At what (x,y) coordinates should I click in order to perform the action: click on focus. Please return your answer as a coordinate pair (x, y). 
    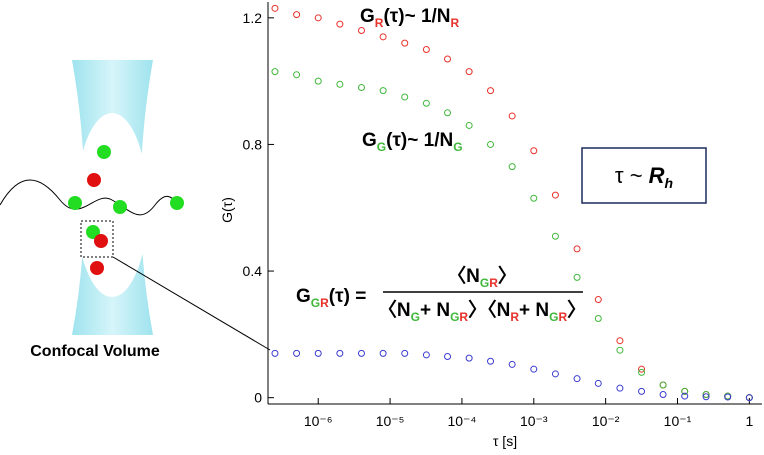
    Looking at the image, I should click on (112, 205).